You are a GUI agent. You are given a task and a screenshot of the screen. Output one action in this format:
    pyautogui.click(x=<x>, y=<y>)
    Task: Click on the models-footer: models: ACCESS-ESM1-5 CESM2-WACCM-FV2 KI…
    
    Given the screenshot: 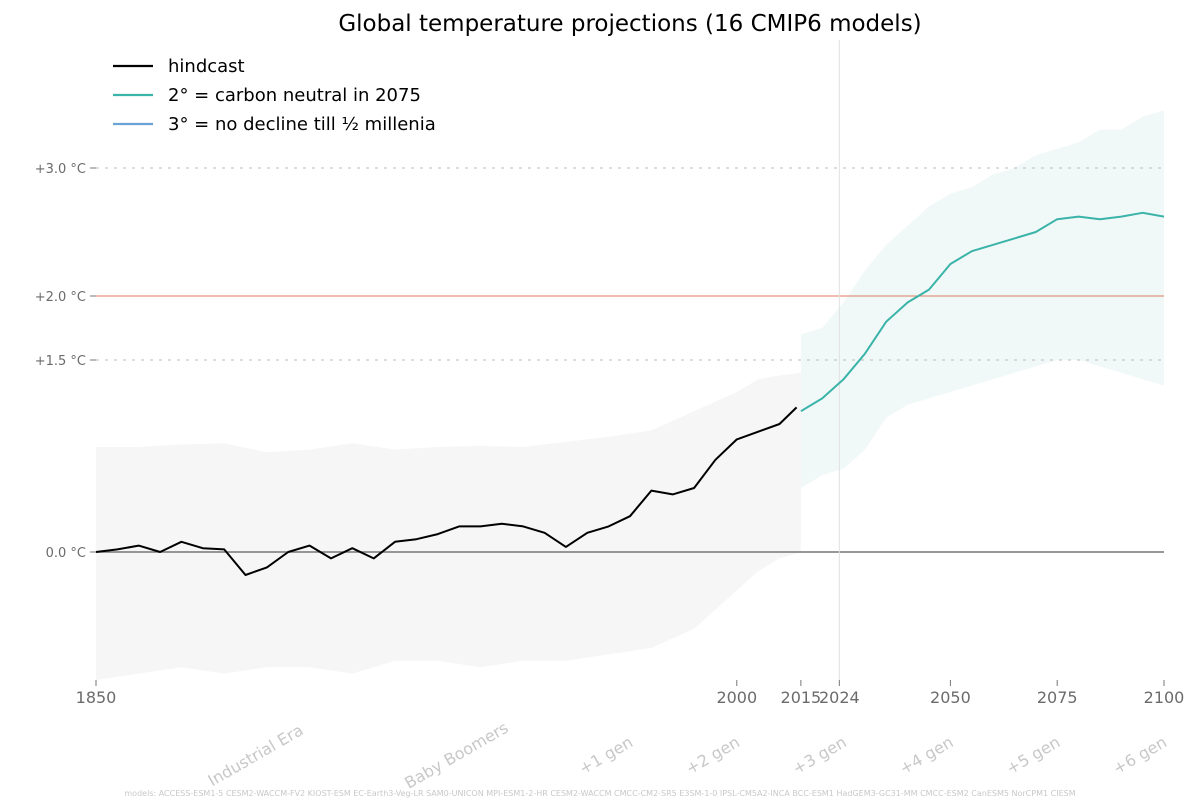 What is the action you would take?
    pyautogui.click(x=599, y=793)
    